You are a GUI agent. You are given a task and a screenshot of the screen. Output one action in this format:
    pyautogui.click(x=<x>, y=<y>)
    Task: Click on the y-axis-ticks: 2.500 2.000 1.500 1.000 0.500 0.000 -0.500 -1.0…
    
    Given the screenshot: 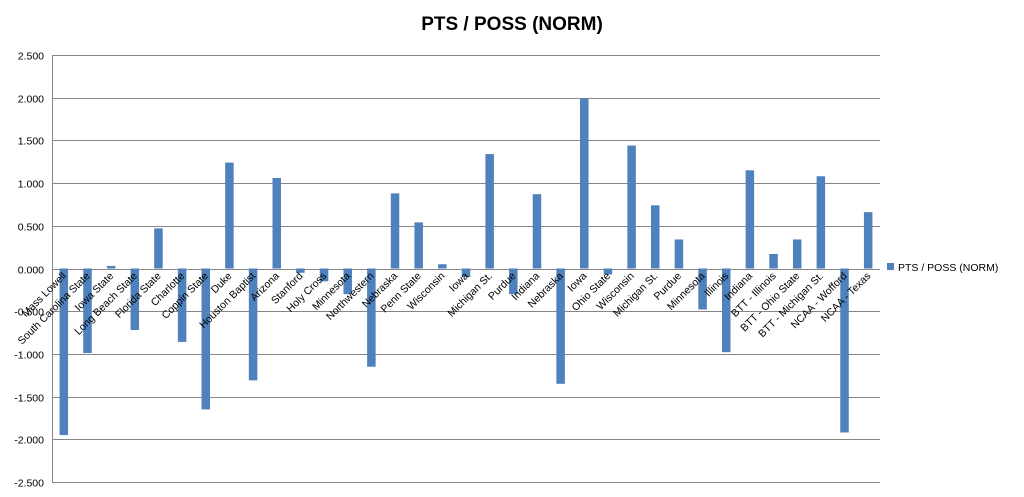 What is the action you would take?
    pyautogui.click(x=29, y=270)
    